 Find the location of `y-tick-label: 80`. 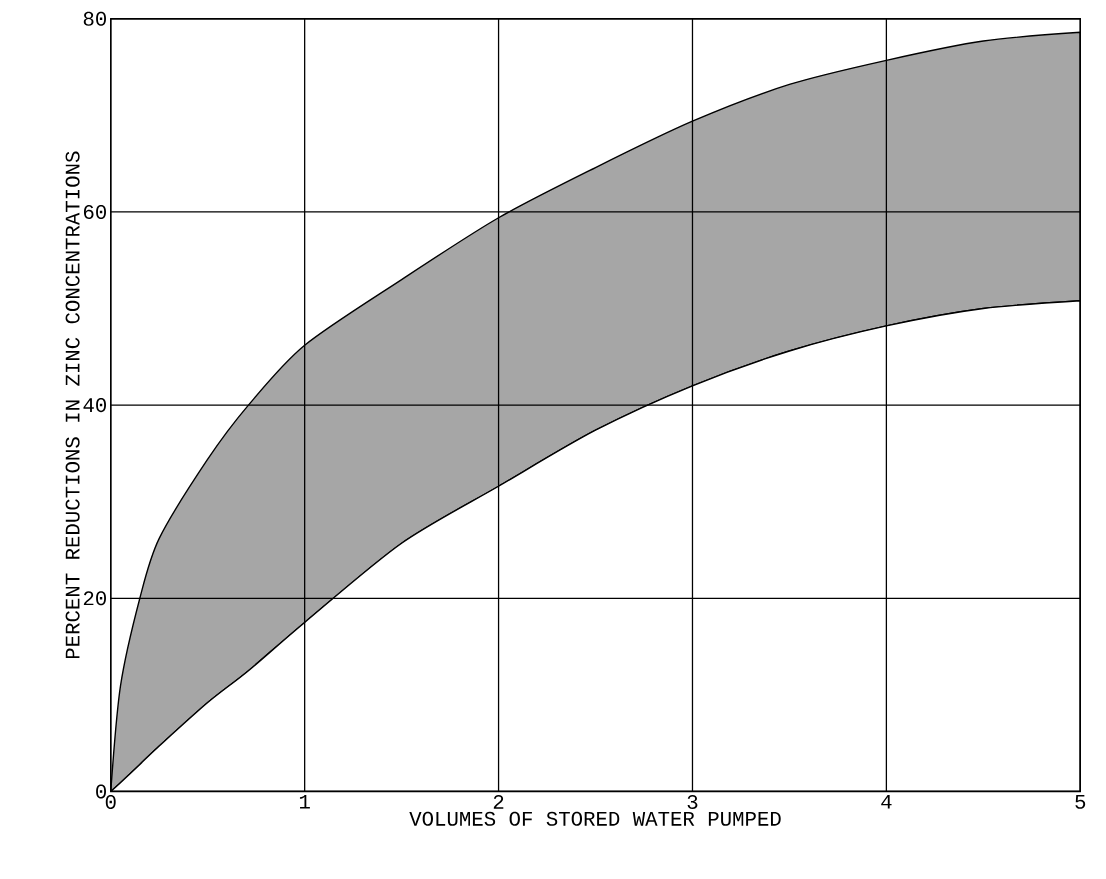

y-tick-label: 80 is located at coordinates (94, 19).